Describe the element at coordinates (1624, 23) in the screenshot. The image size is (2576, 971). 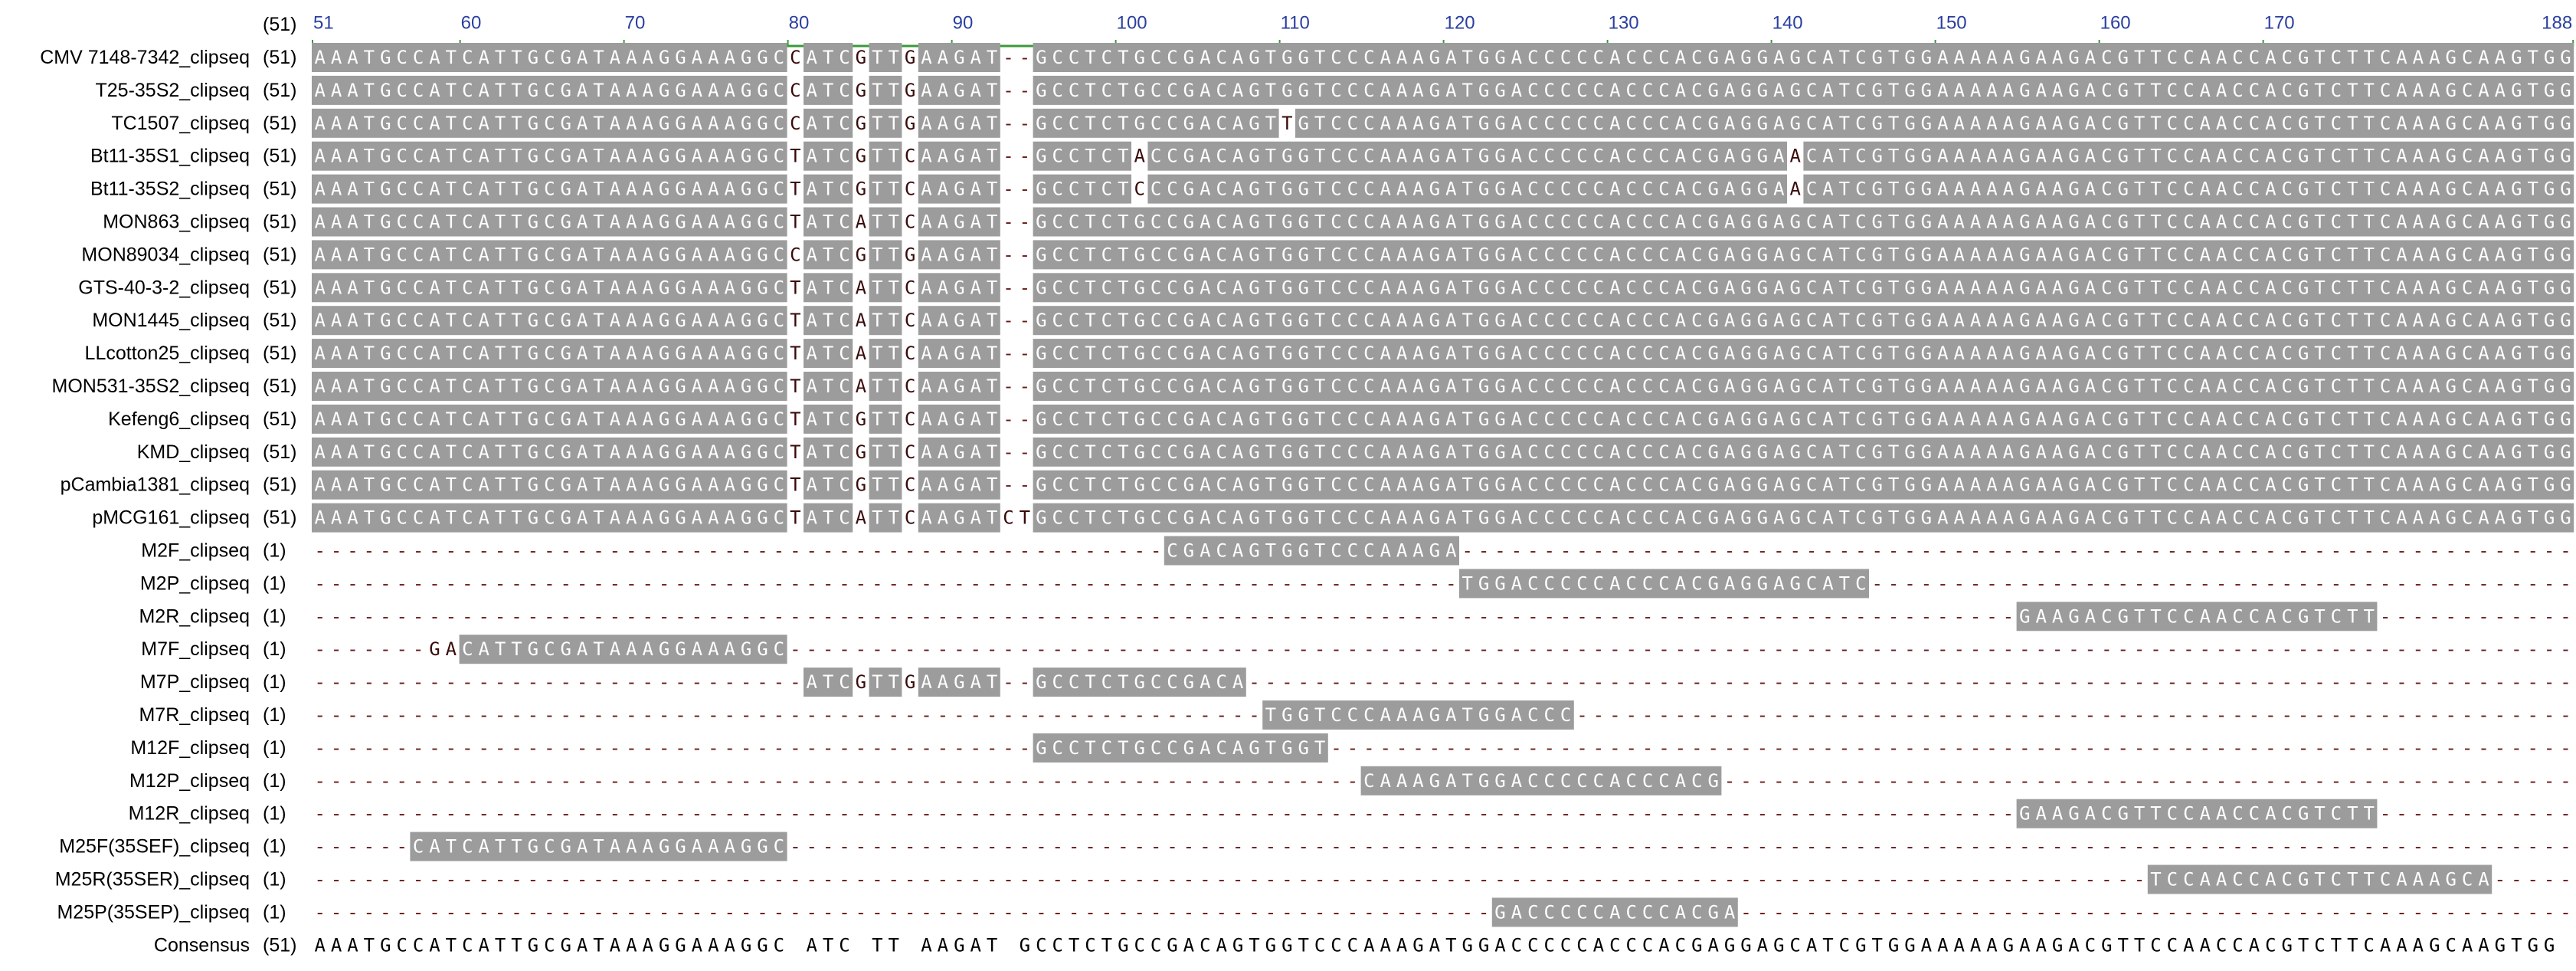
I see `ruler-tick-label: 130` at that location.